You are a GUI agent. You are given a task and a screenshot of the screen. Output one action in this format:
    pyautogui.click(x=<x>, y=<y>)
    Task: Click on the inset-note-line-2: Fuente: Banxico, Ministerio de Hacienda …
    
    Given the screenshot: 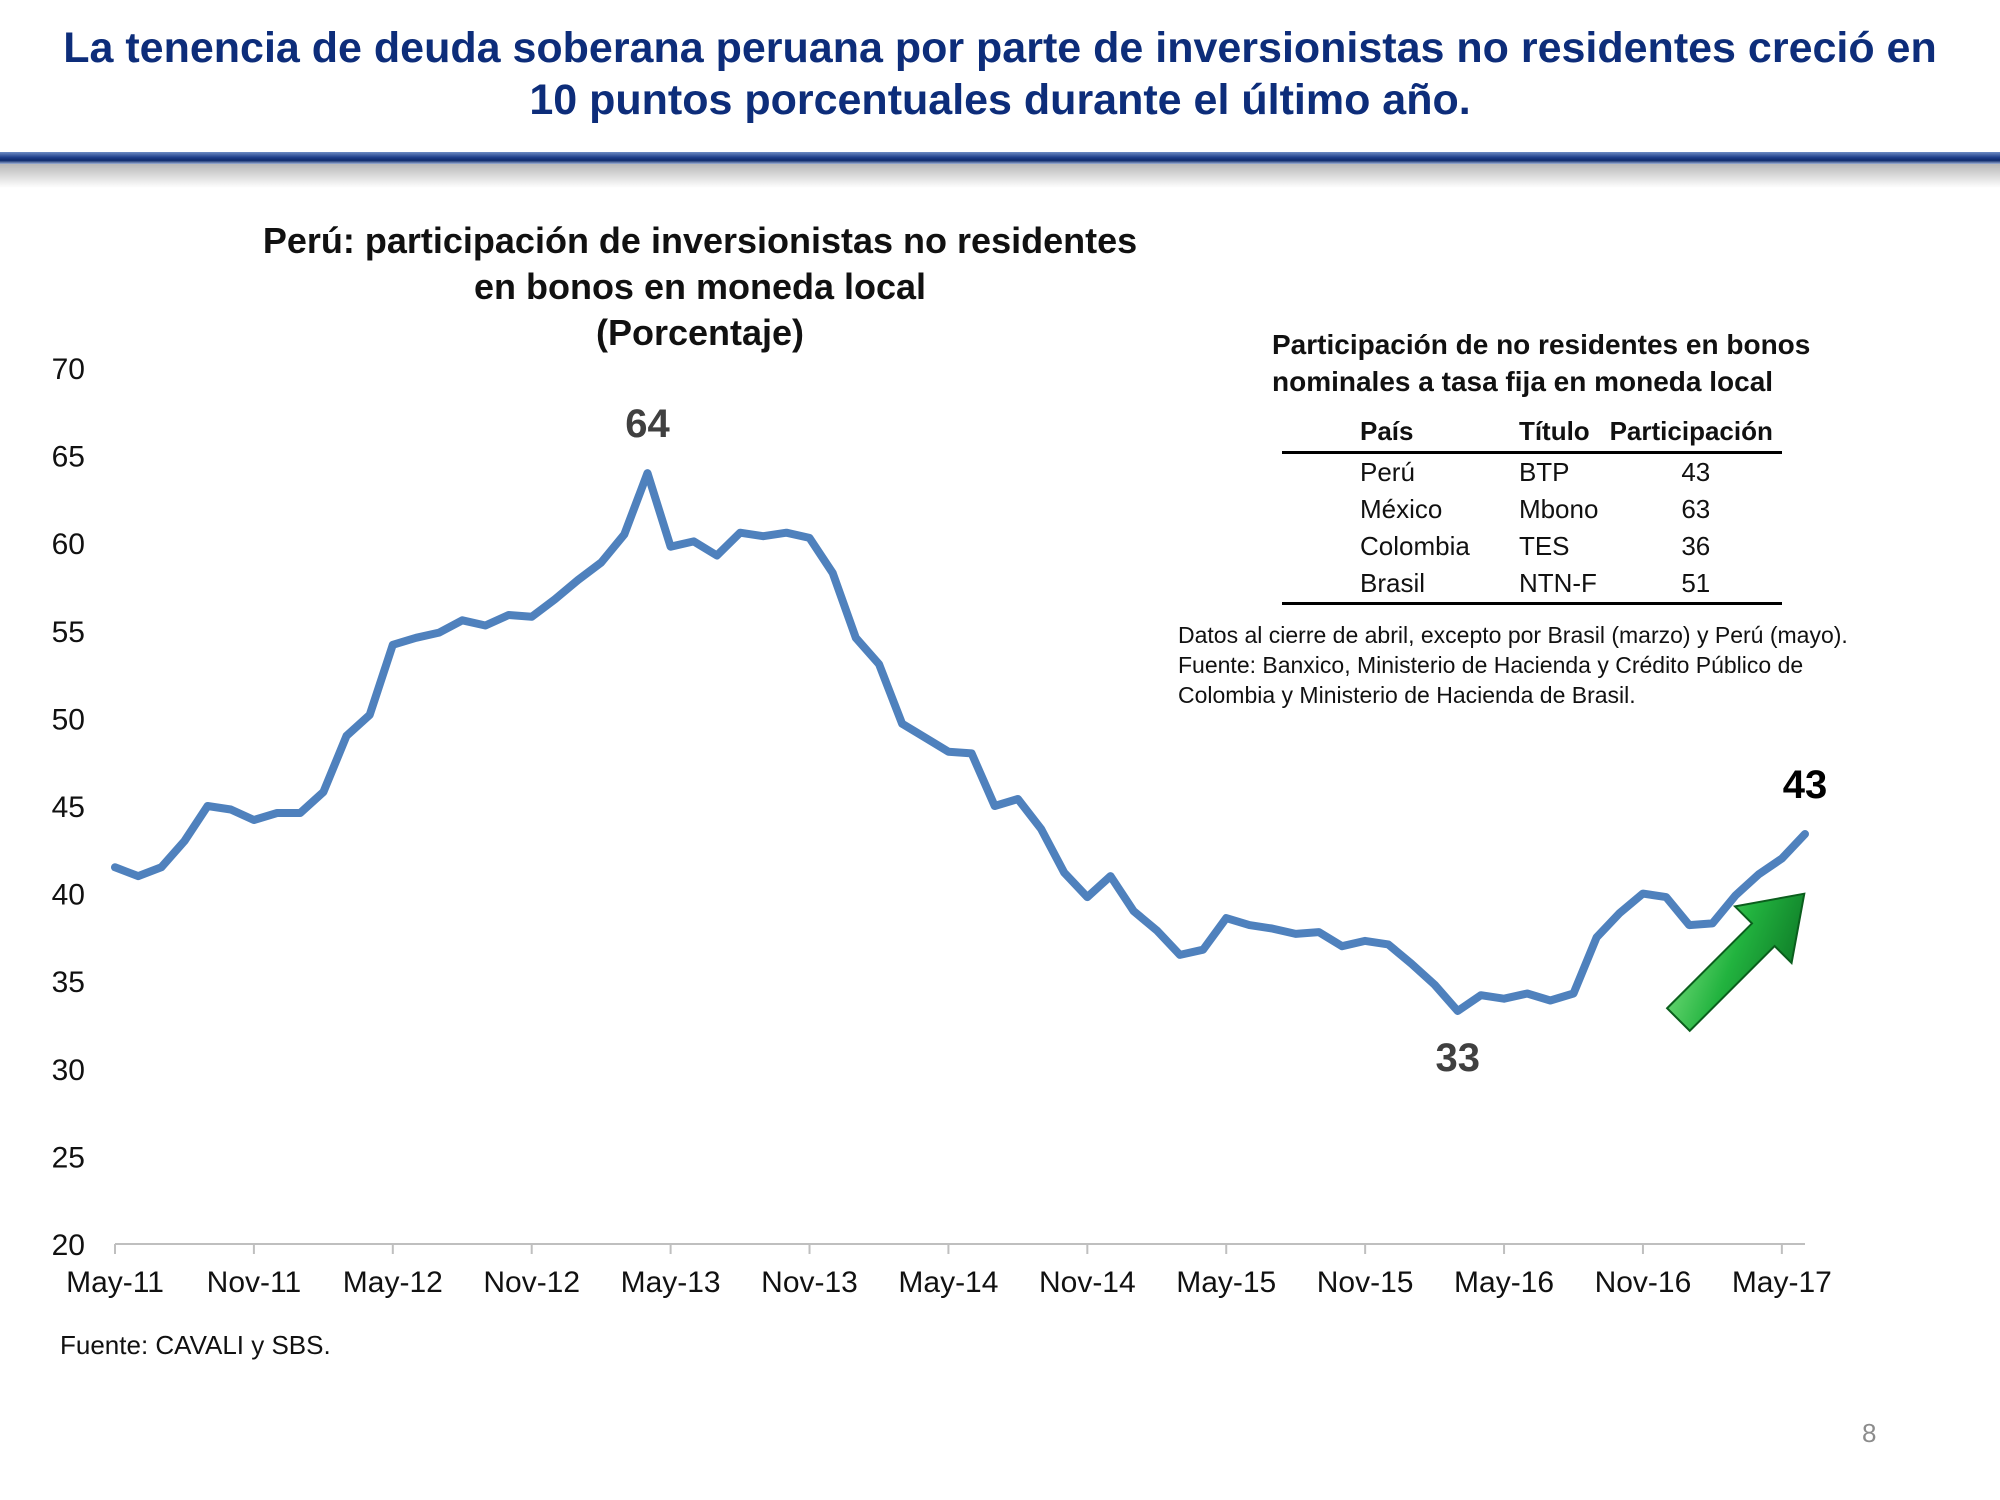 What is the action you would take?
    pyautogui.click(x=1491, y=665)
    